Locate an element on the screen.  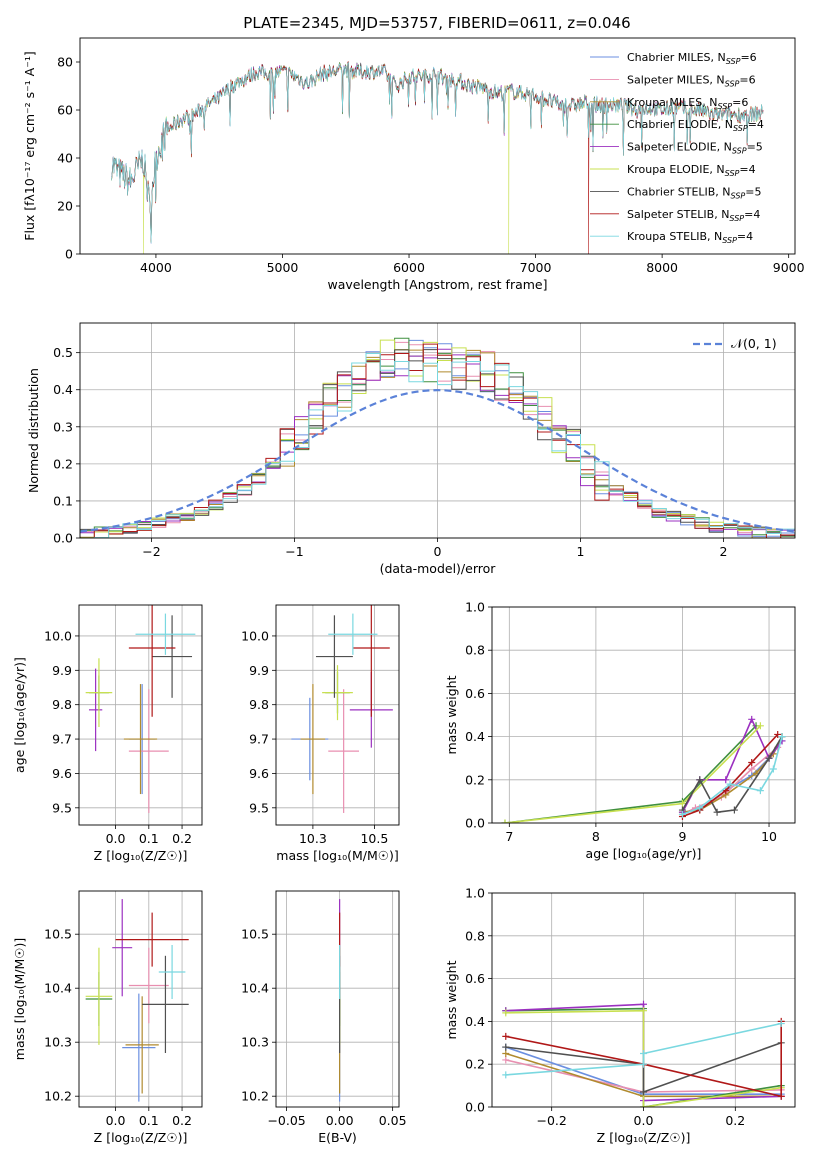
x-tick-label: 0.05 is located at coordinates (393, 1120).